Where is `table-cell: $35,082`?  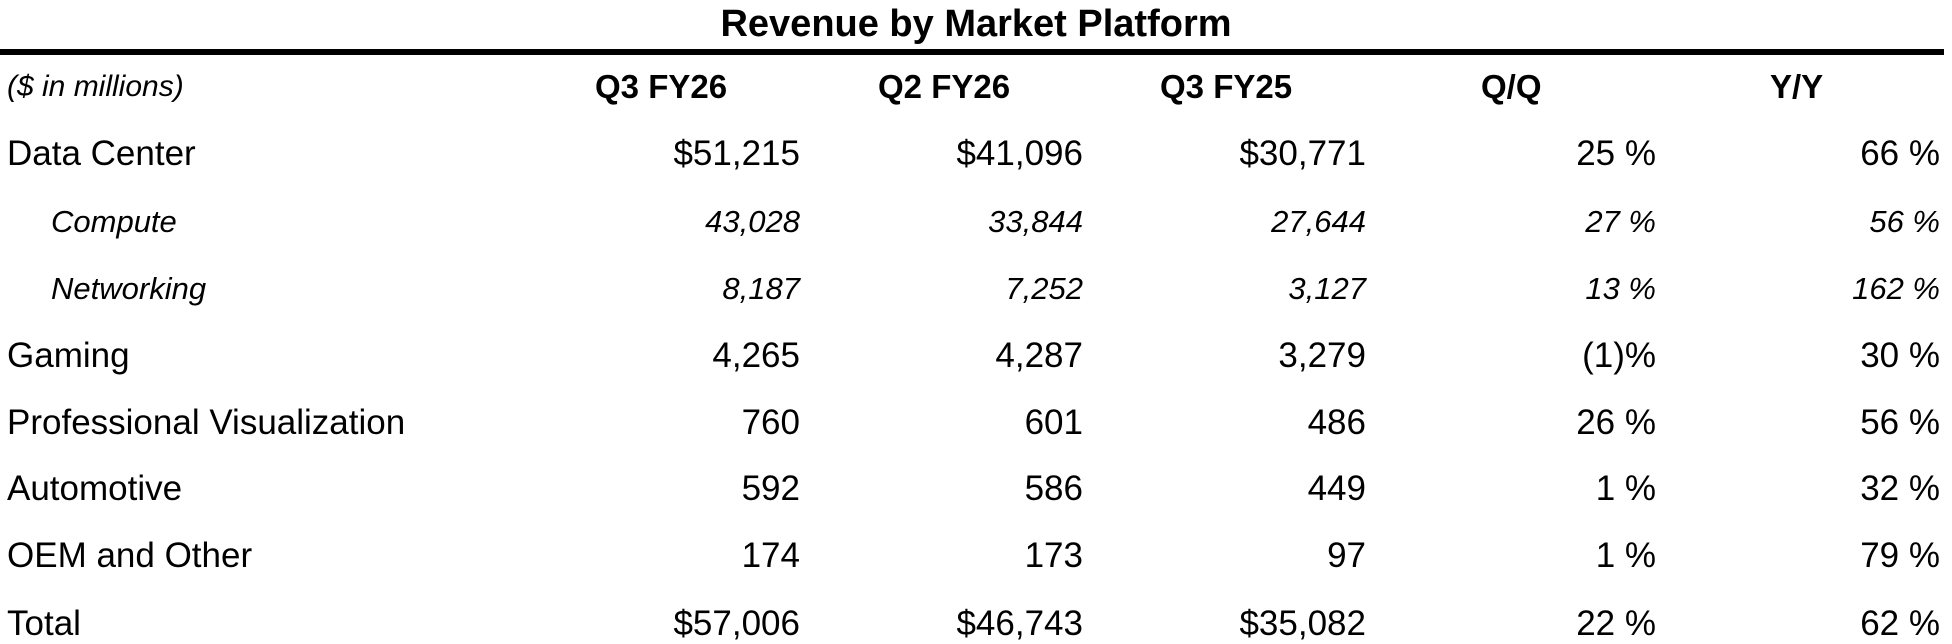
table-cell: $35,082 is located at coordinates (1302, 623).